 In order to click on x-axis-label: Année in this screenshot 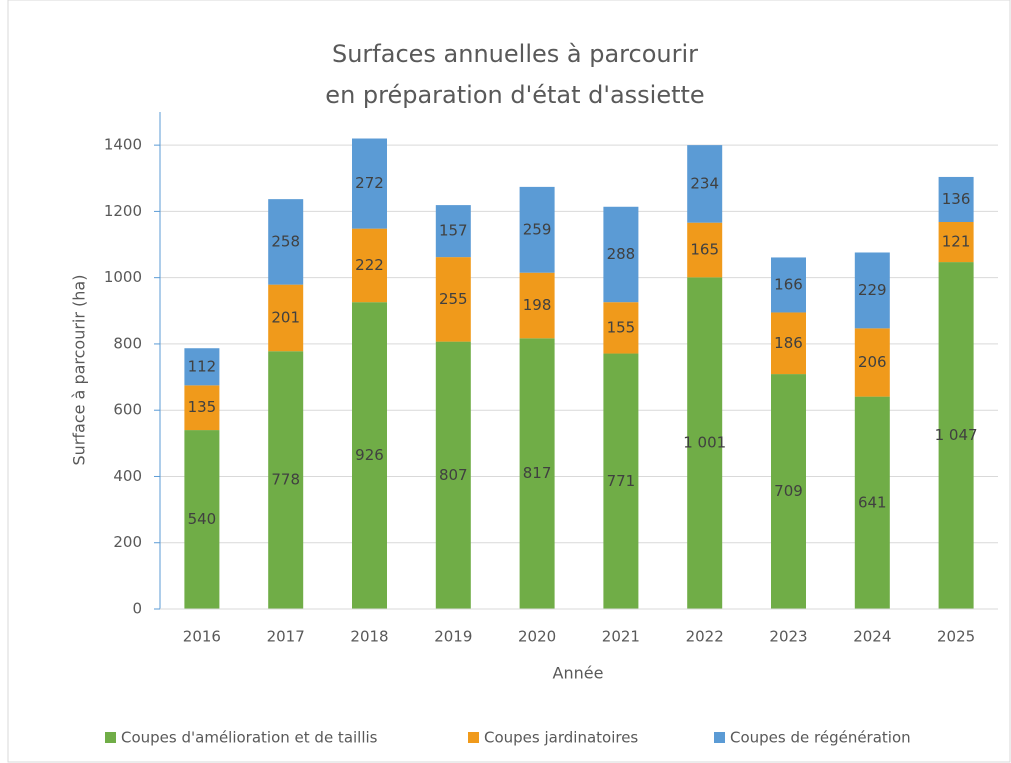, I will do `click(578, 673)`.